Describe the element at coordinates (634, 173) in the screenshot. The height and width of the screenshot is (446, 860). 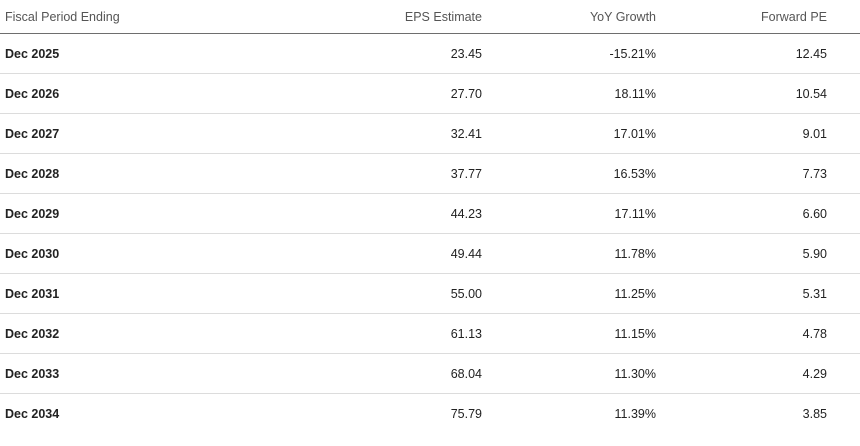
I see `yoy-growth-cell: 16.53%` at that location.